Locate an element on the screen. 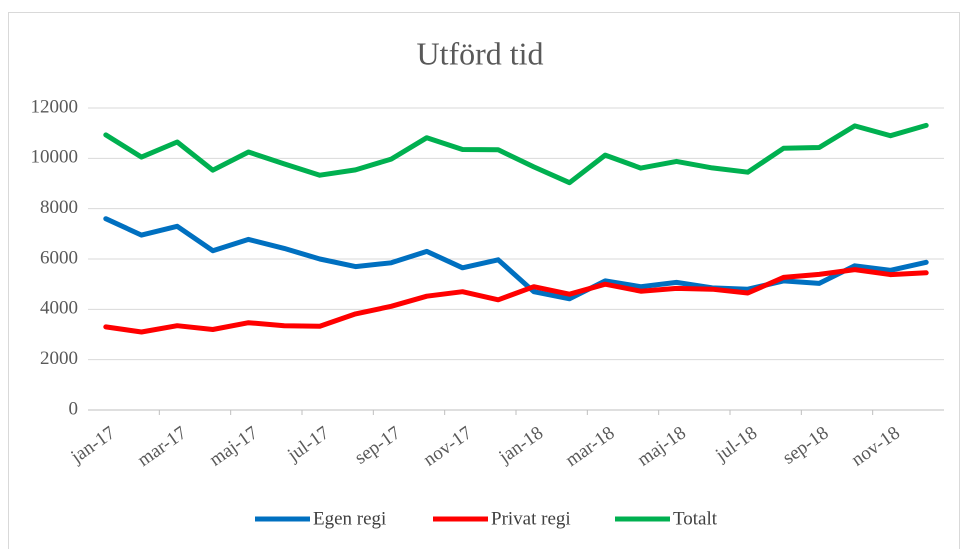 This screenshot has height=549, width=962. y-tick-label: 12000 is located at coordinates (55, 106).